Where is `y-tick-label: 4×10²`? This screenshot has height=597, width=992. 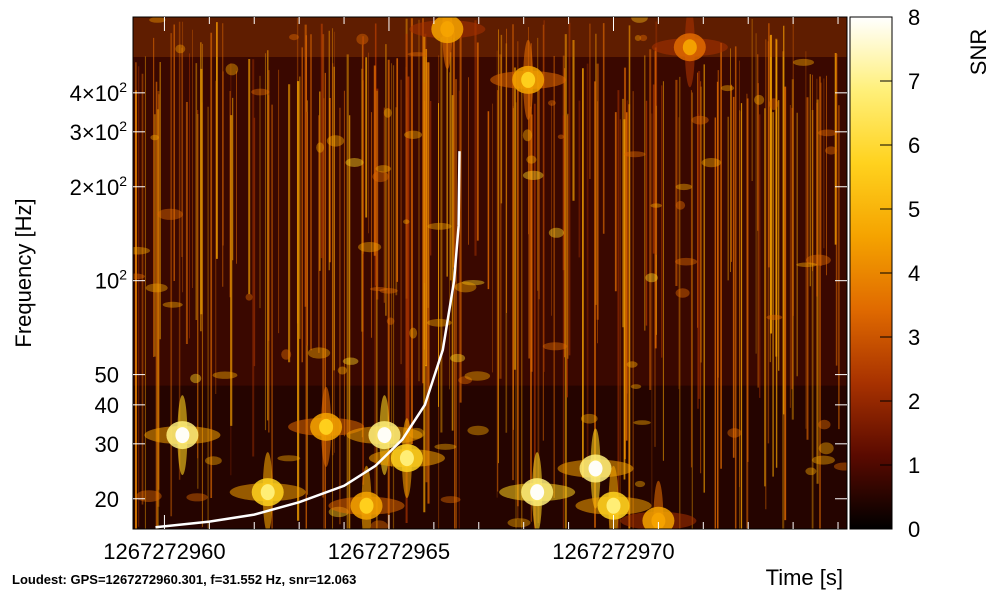
y-tick-label: 4×10² is located at coordinates (99, 92).